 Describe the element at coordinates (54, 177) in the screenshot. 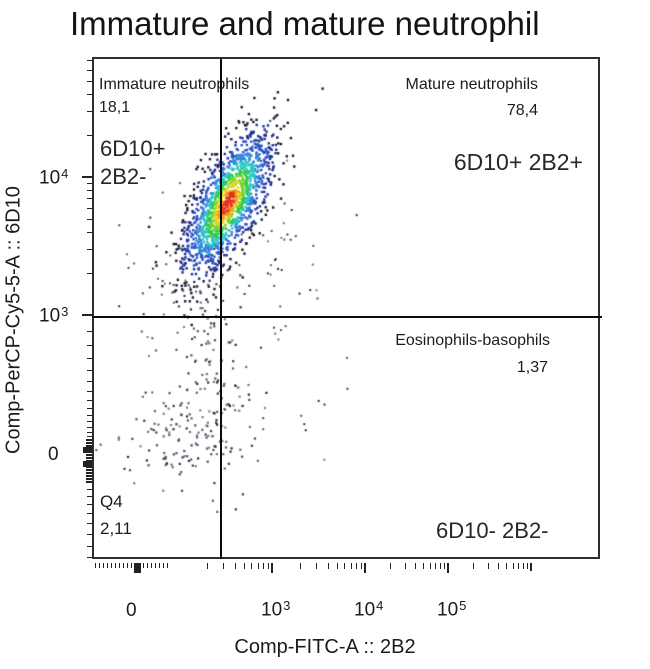

I see `y-tick-label: 10⁴` at that location.